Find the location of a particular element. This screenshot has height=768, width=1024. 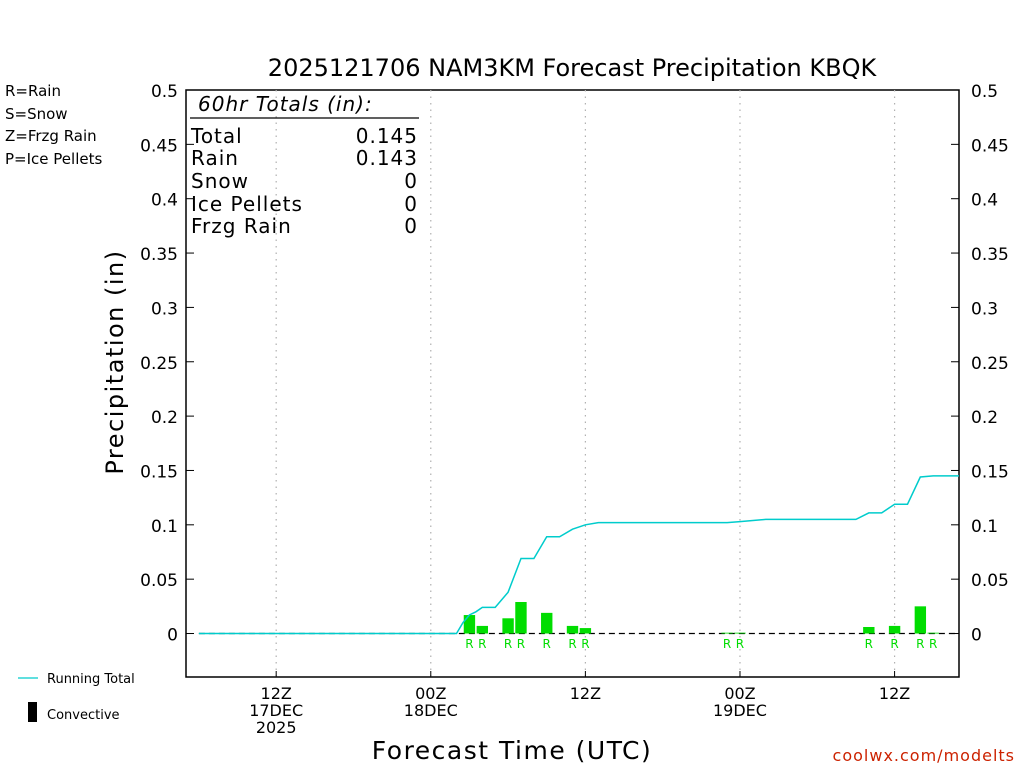

y-tick-label-right: 0.35 is located at coordinates (990, 255).